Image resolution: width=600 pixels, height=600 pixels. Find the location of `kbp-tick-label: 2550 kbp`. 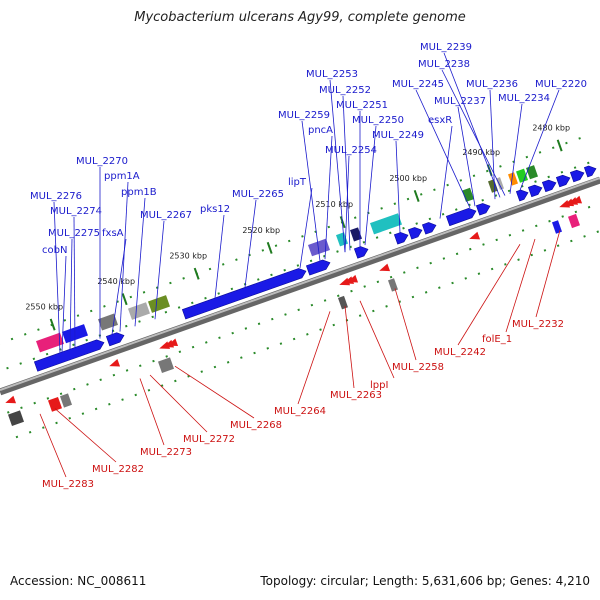

kbp-tick-label: 2550 kbp is located at coordinates (44, 307).